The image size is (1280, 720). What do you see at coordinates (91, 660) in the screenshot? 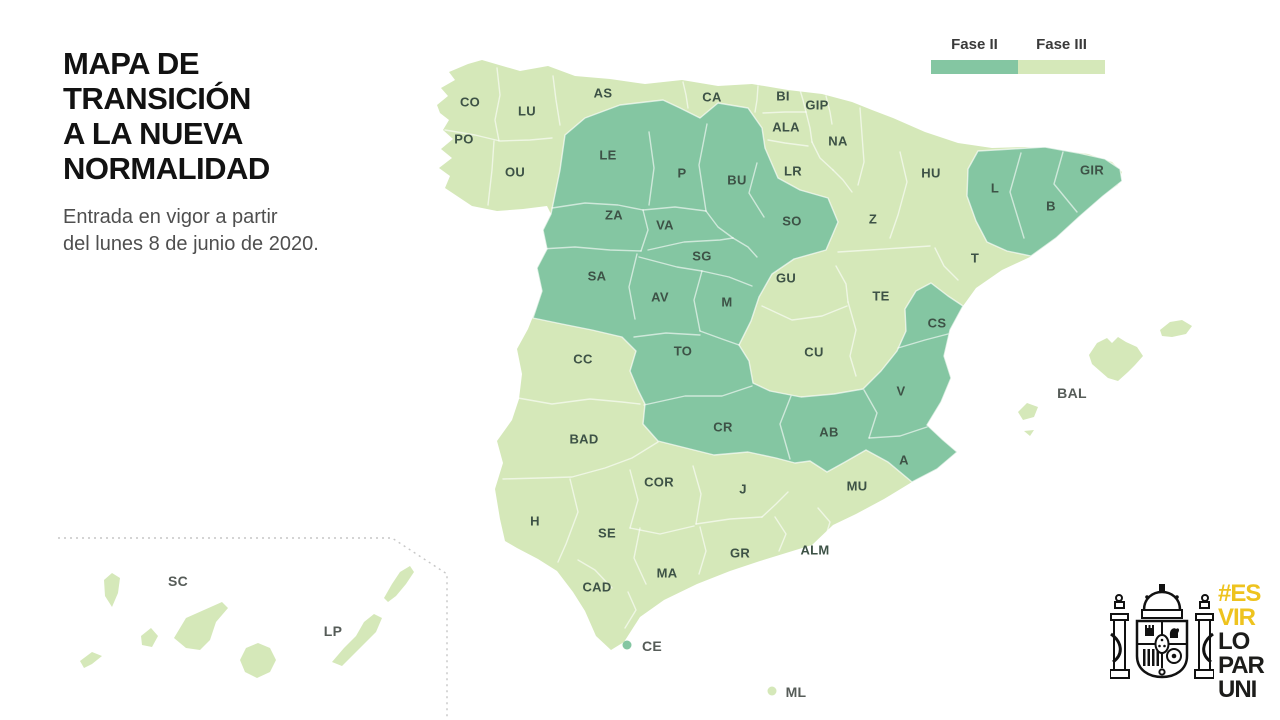
I see `el-hierro-island` at bounding box center [91, 660].